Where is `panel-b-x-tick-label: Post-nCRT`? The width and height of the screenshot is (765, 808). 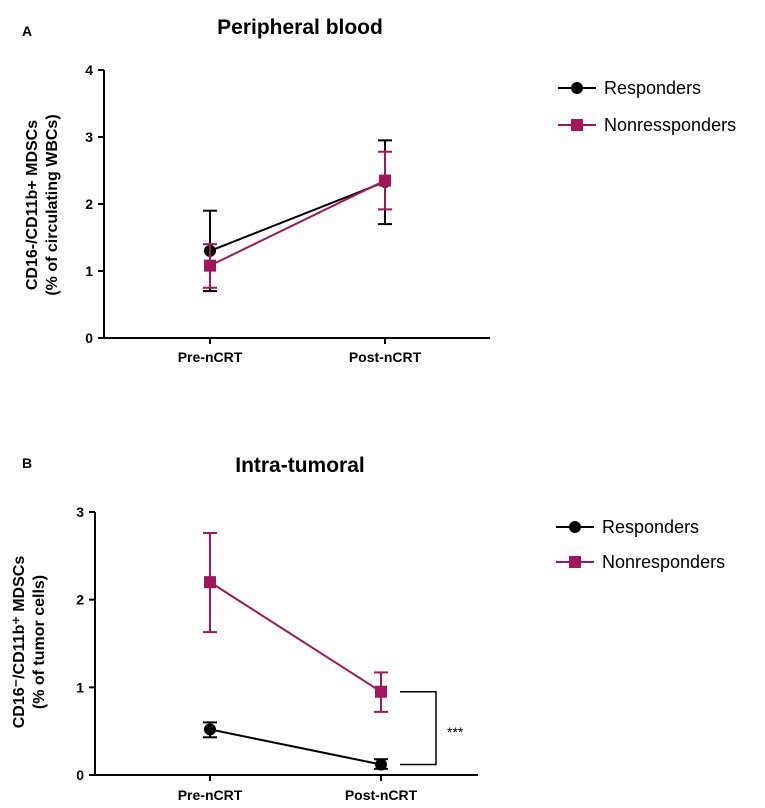 panel-b-x-tick-label: Post-nCRT is located at coordinates (381, 795).